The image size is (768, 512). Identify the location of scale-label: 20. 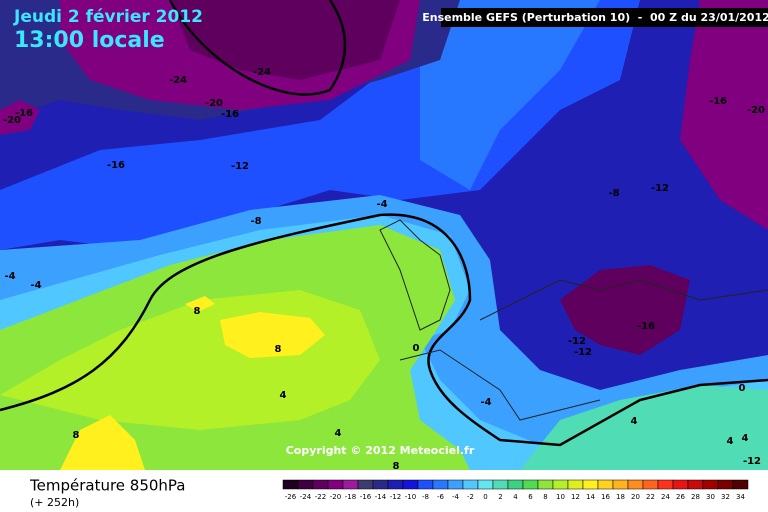
(635, 497).